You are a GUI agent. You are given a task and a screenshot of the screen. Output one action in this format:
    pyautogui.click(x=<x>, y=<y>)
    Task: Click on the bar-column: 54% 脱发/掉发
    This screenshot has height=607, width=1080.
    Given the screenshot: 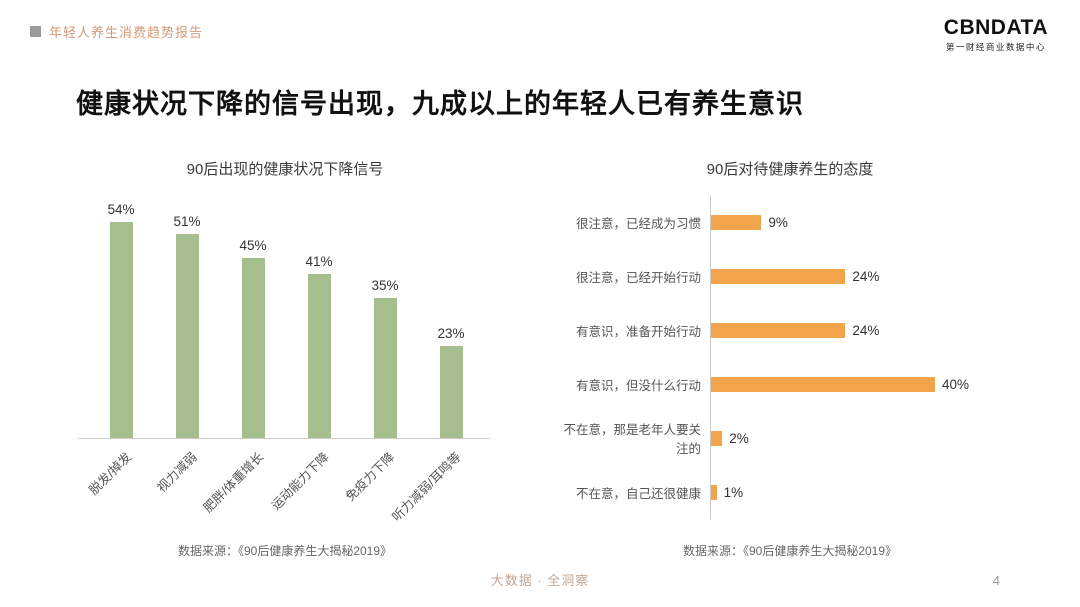 What is the action you would take?
    pyautogui.click(x=120, y=345)
    